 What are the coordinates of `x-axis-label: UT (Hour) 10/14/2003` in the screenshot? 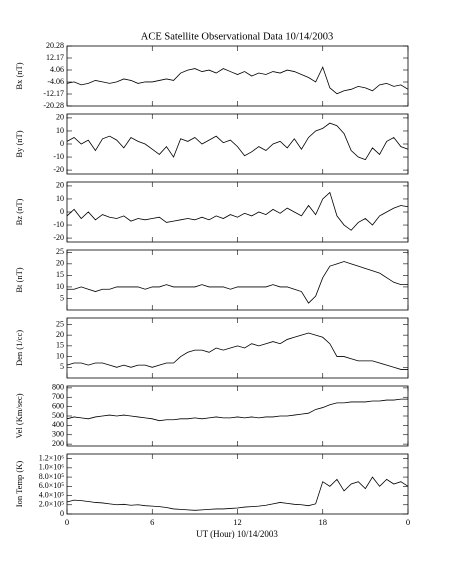 It's located at (237, 534).